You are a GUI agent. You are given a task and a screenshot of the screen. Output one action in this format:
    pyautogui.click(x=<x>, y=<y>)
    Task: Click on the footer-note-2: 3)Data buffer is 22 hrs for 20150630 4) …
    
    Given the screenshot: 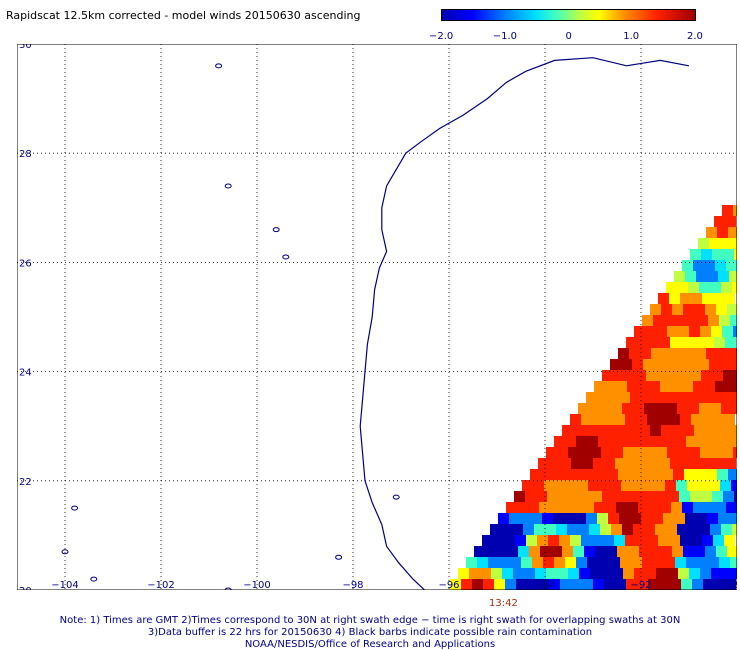 What is the action you would take?
    pyautogui.click(x=370, y=632)
    